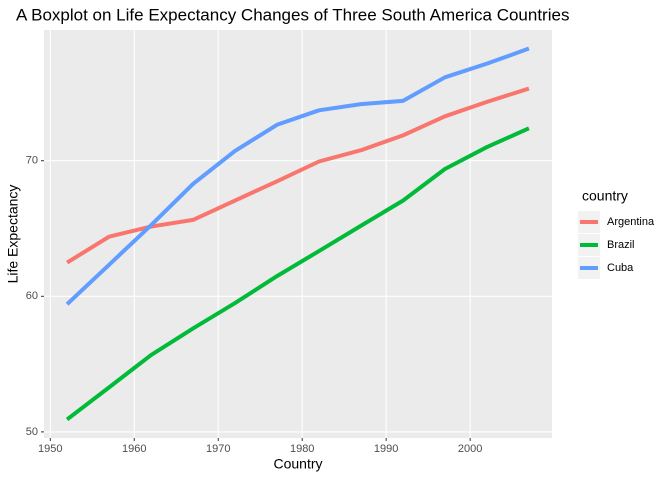  I want to click on y-tick-label: 50, so click(32, 432).